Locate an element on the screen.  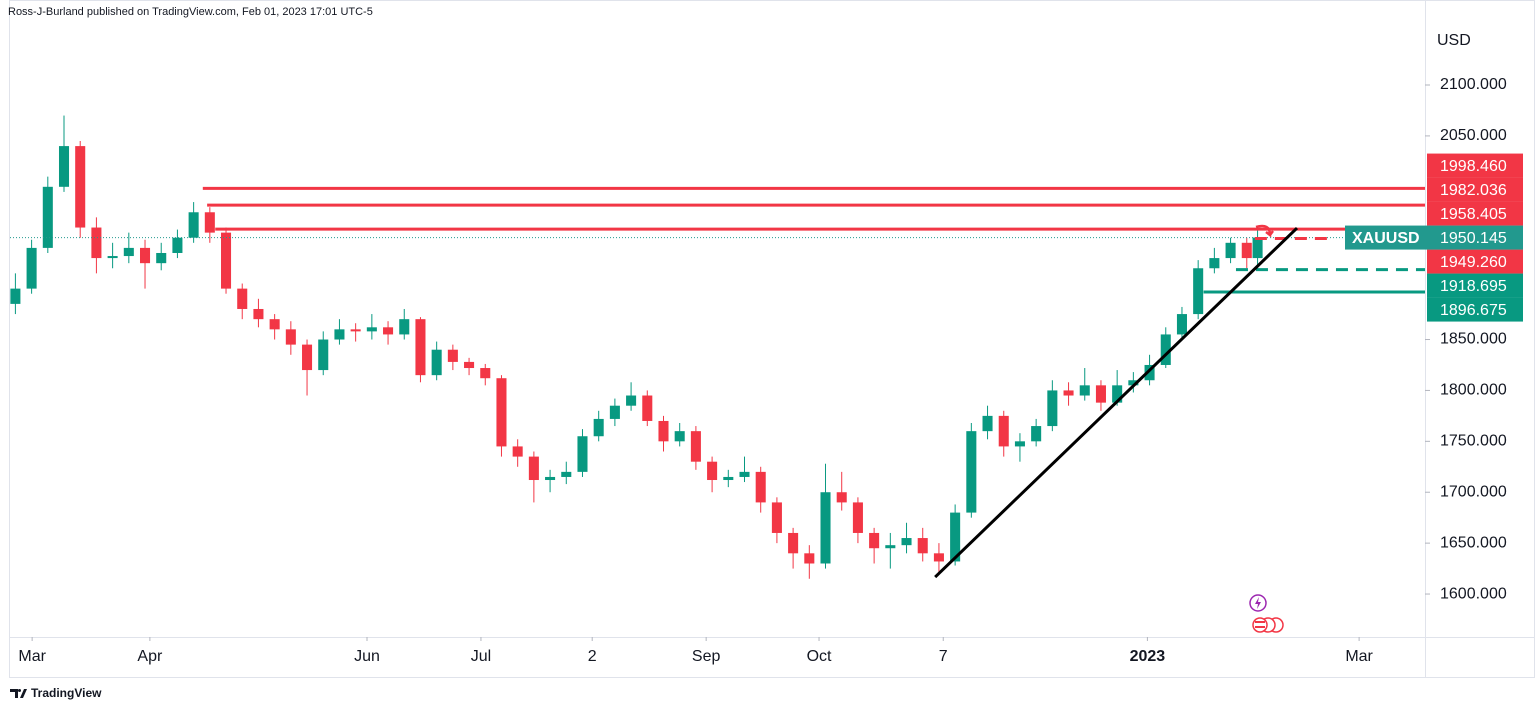
y-tick-label: 1850.000 is located at coordinates (1473, 339).